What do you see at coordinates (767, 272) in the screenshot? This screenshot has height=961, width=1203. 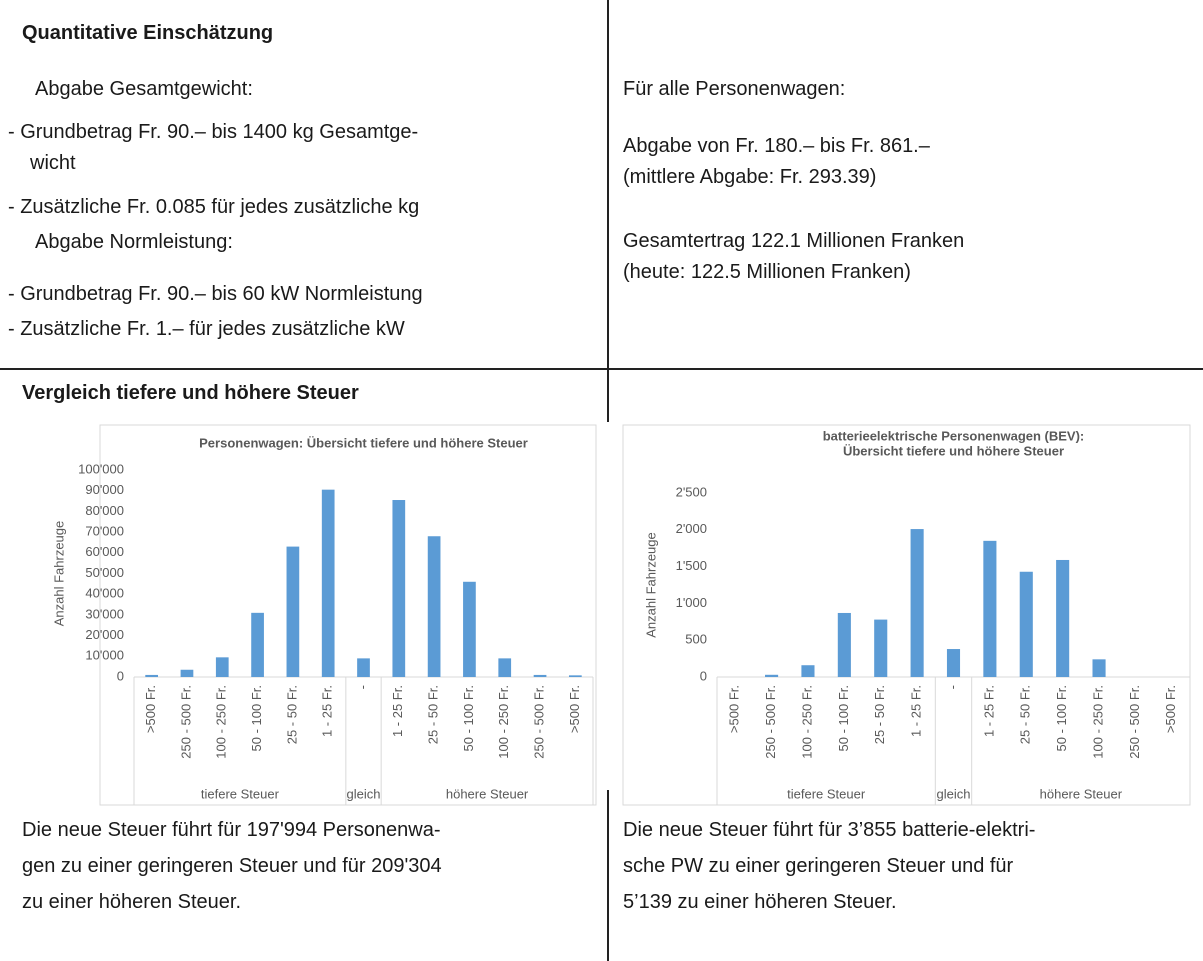 I see `paragraph: (heute: 122.5 Millionen Franken)` at bounding box center [767, 272].